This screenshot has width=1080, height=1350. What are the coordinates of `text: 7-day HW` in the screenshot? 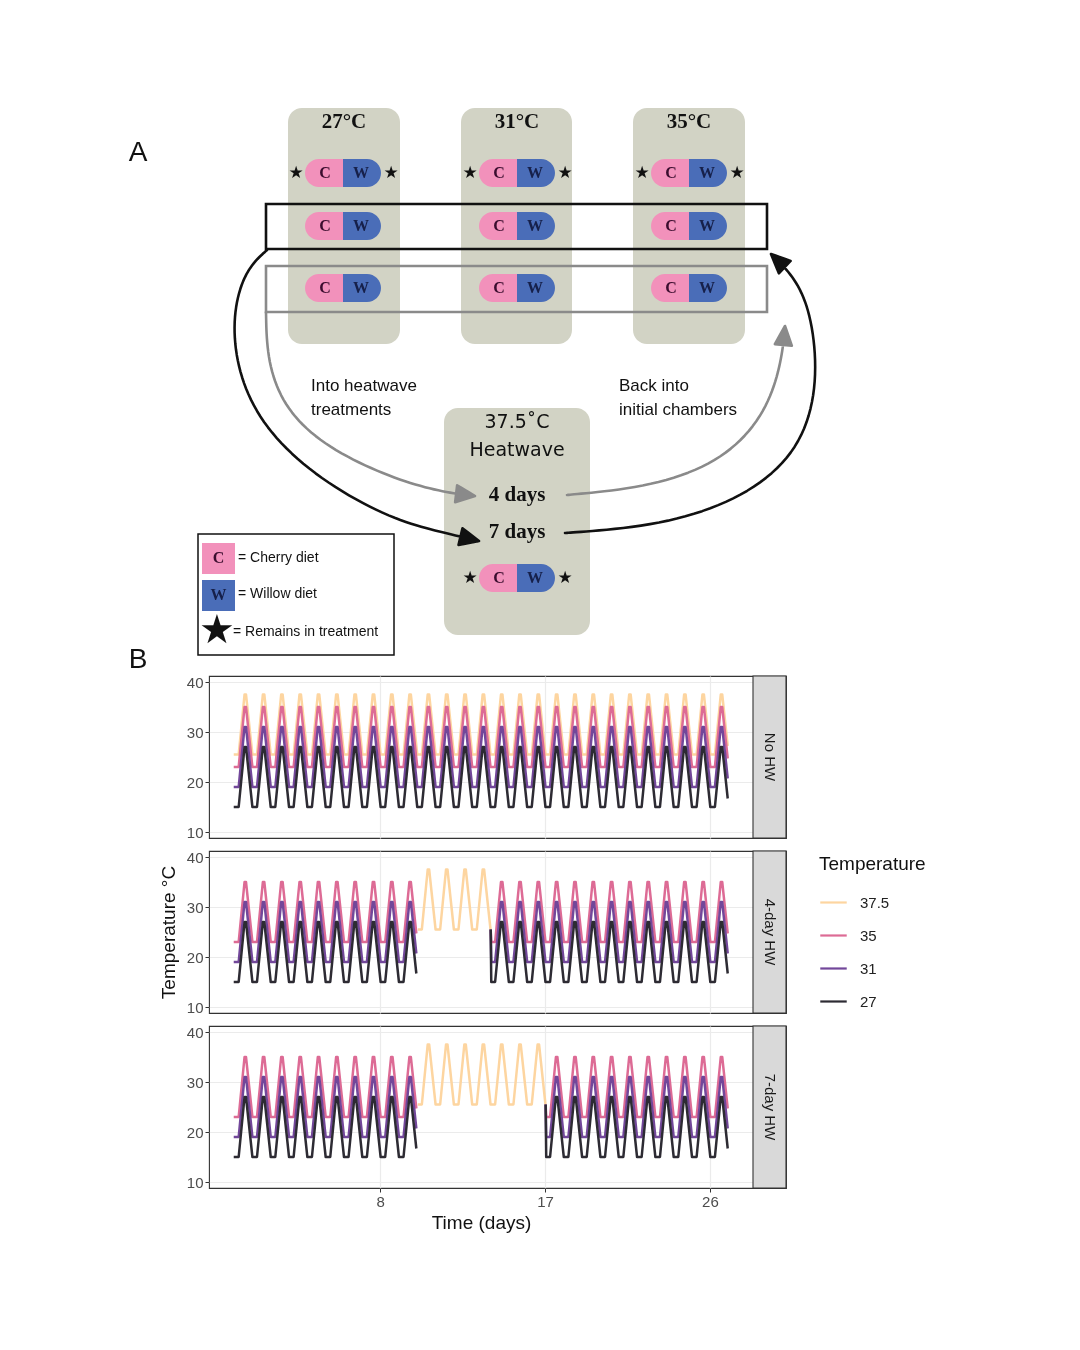 It's located at (770, 1107).